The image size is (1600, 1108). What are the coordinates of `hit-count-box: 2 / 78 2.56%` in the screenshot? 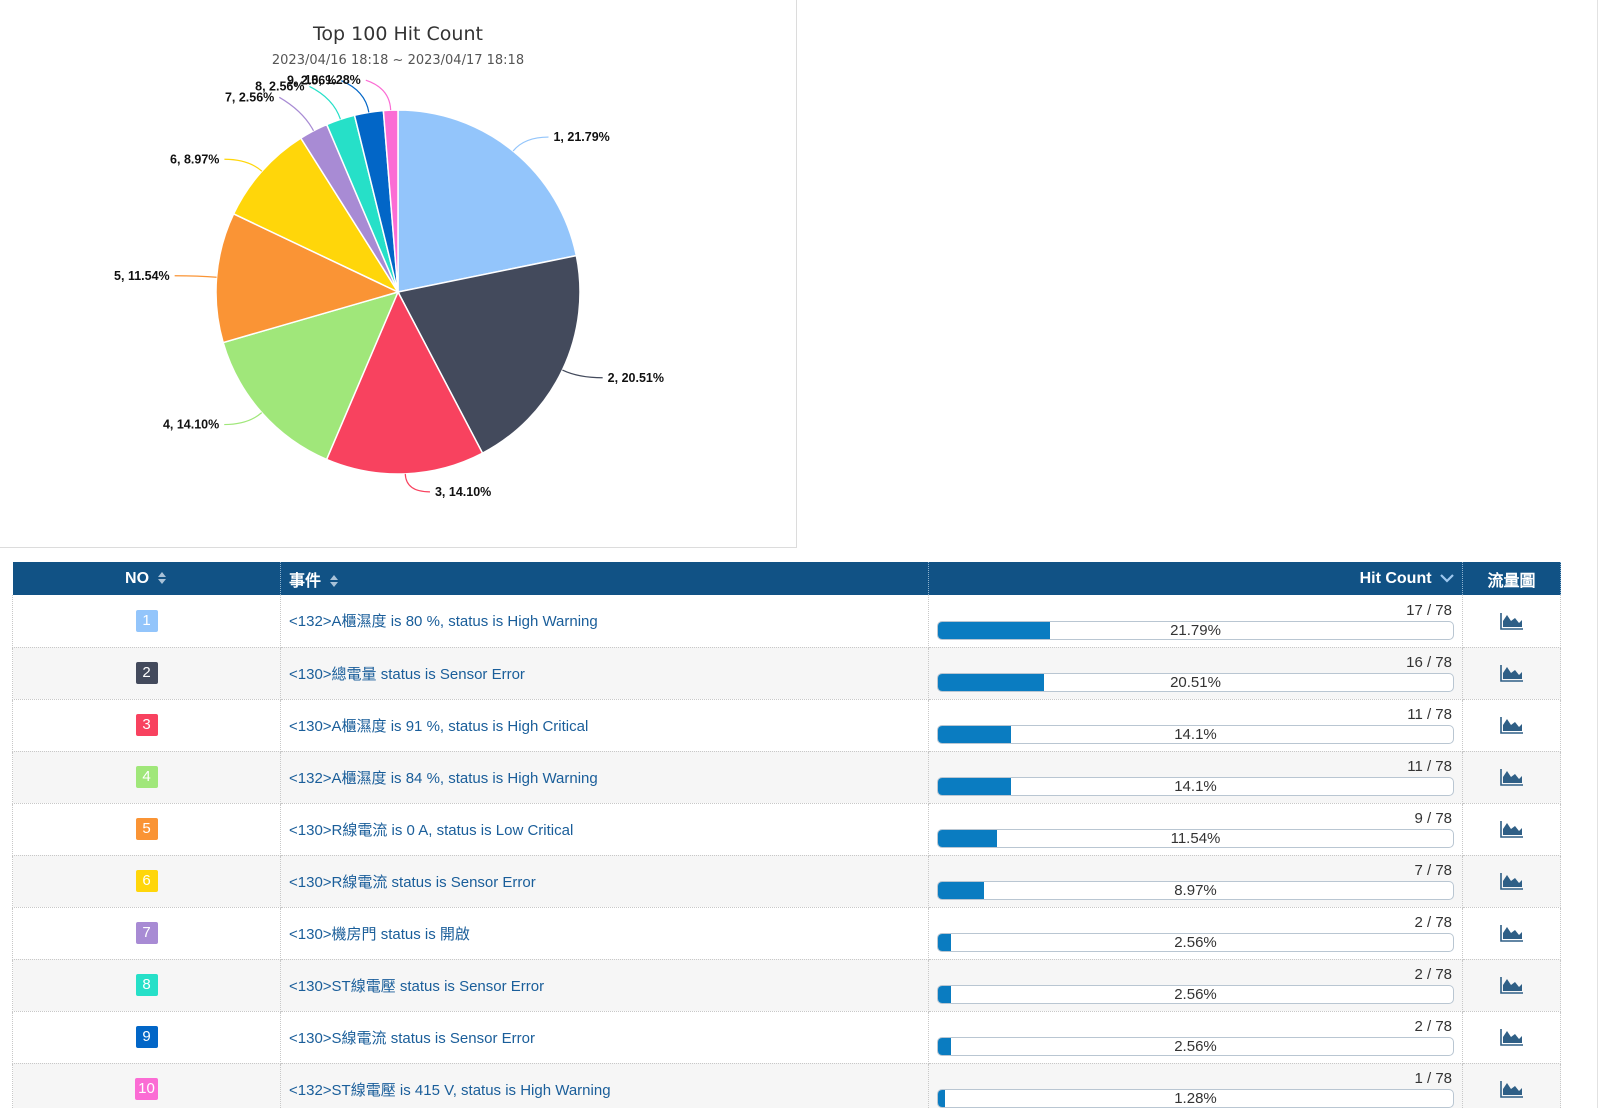 It's located at (1195, 1037).